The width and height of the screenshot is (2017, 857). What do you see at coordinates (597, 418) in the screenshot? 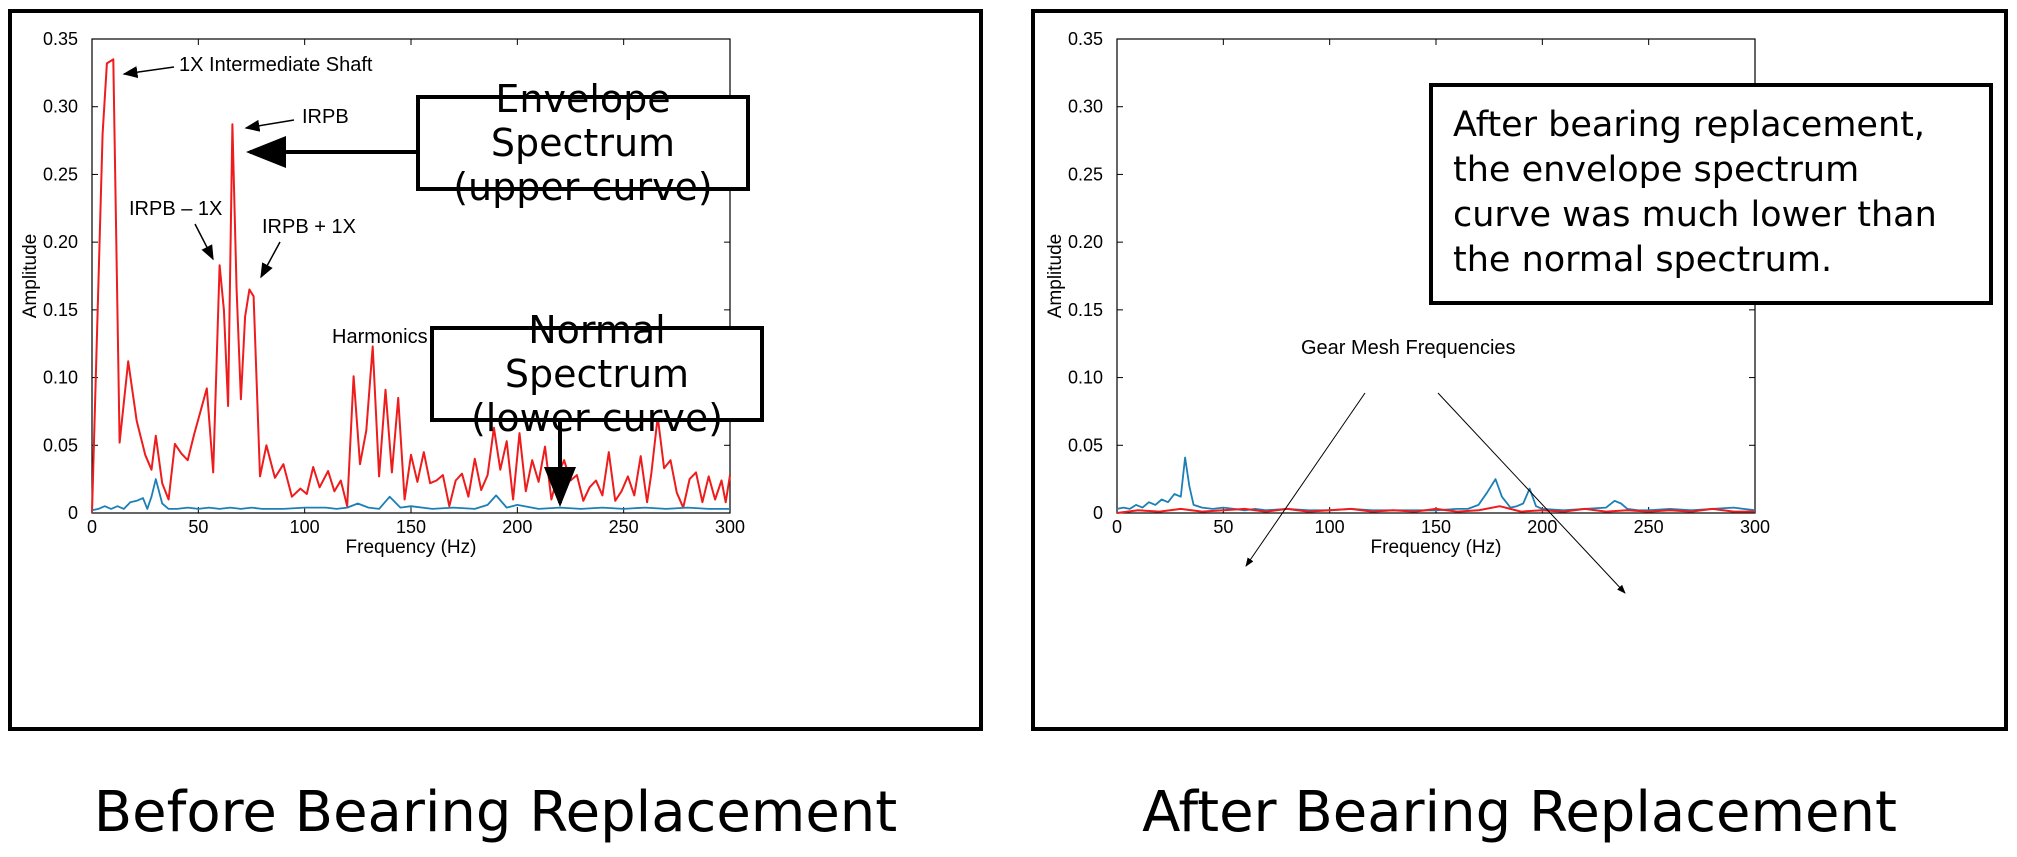
I see `normal-callout-line2: (lower curve)` at bounding box center [597, 418].